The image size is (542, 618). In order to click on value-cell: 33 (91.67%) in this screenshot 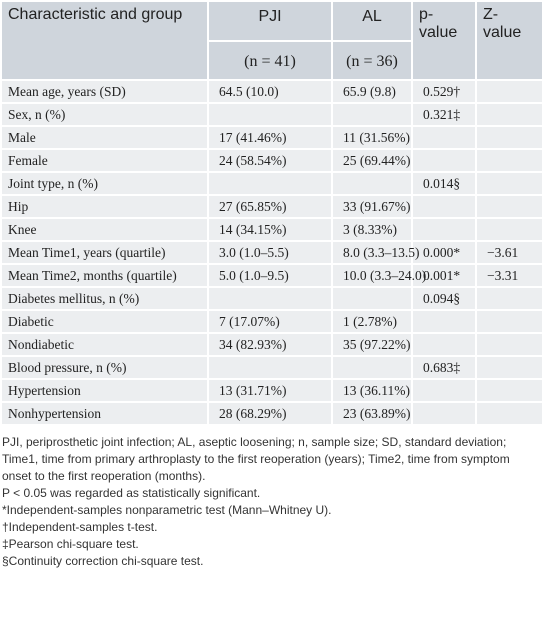, I will do `click(372, 206)`.